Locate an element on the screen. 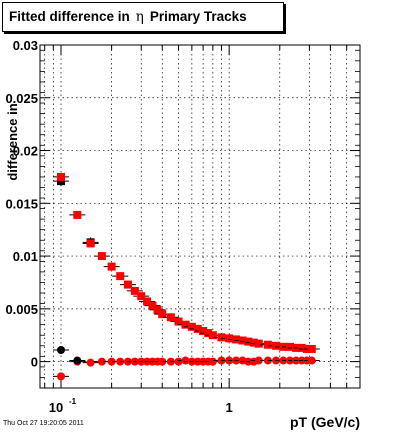 The width and height of the screenshot is (400, 433). y-tick-label: 0.015 is located at coordinates (21, 203).